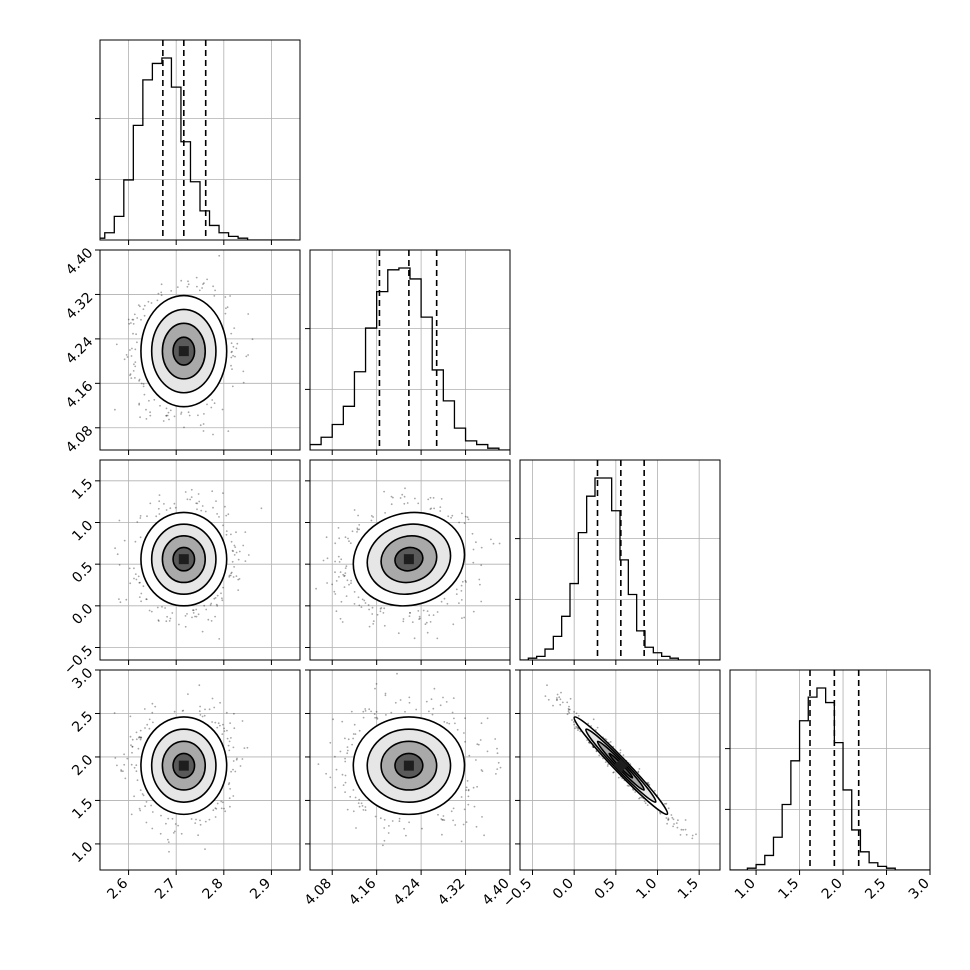 Image resolution: width=970 pixels, height=970 pixels. Describe the element at coordinates (318, 892) in the screenshot. I see `x-tick-label: 4.08` at that location.